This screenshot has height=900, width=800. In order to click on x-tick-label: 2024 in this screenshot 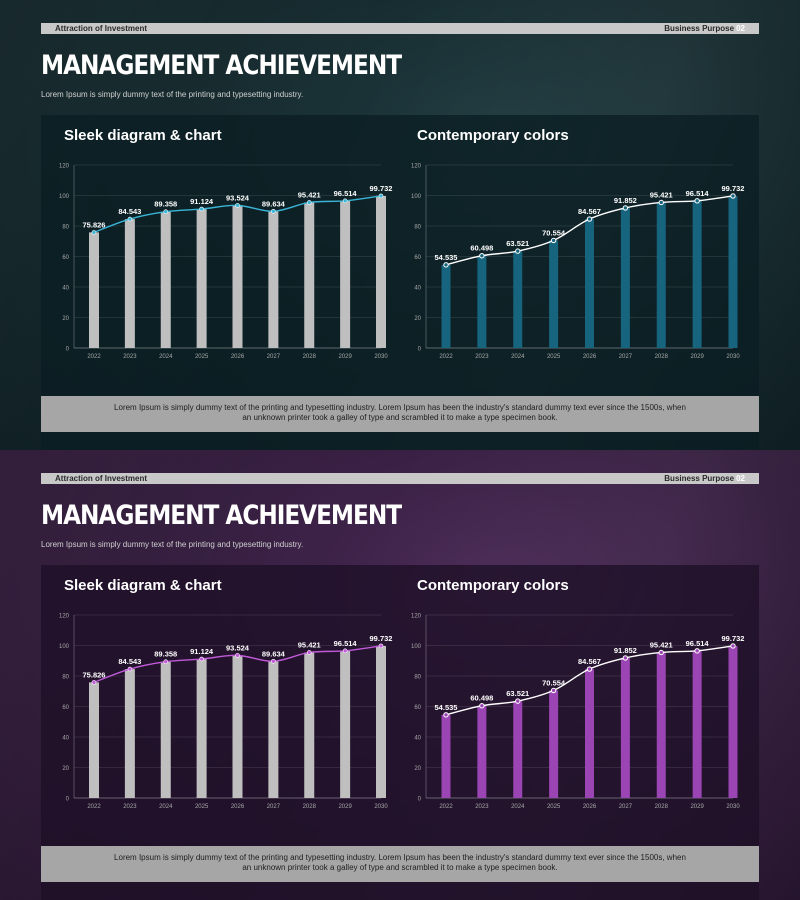, I will do `click(518, 807)`.